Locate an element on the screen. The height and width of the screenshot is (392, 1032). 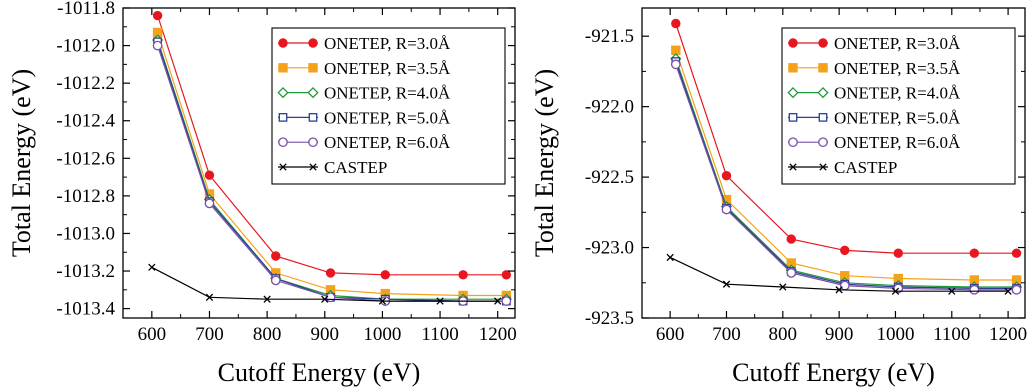
x-tick-label: 900 is located at coordinates (839, 334).